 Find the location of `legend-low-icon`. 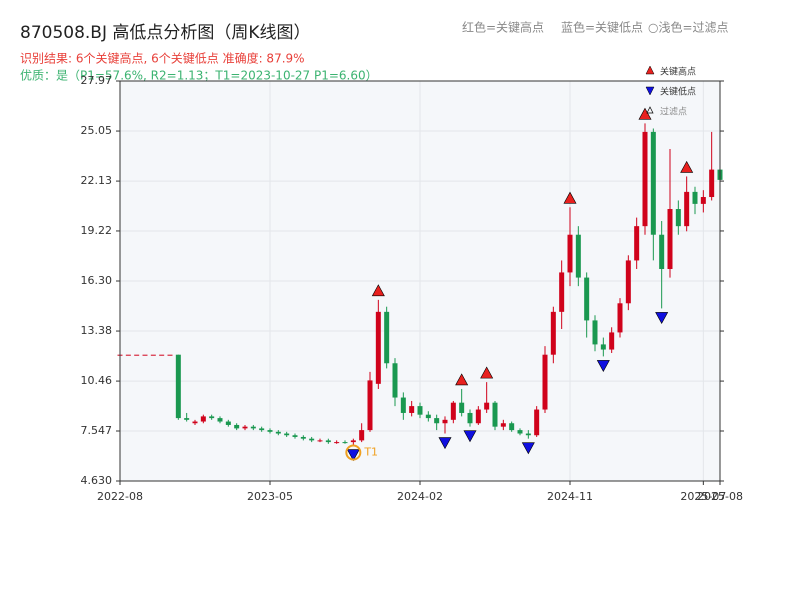

legend-low-icon is located at coordinates (650, 91).